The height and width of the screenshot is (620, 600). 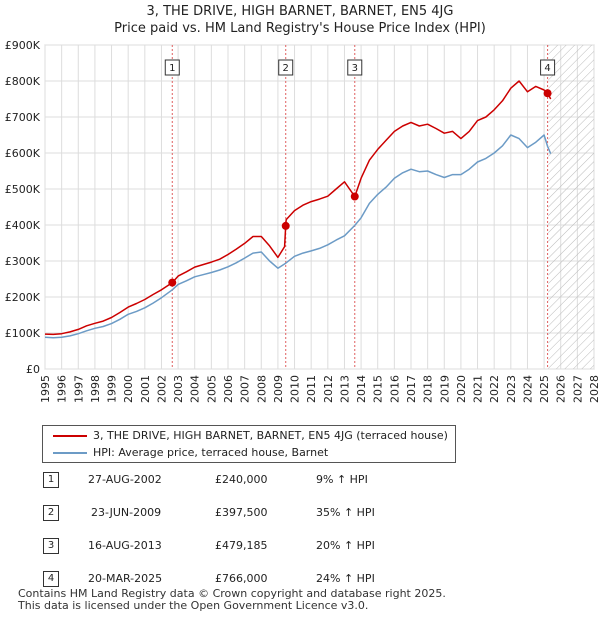 I want to click on sale-date: 16-AUG-2013, so click(x=125, y=545).